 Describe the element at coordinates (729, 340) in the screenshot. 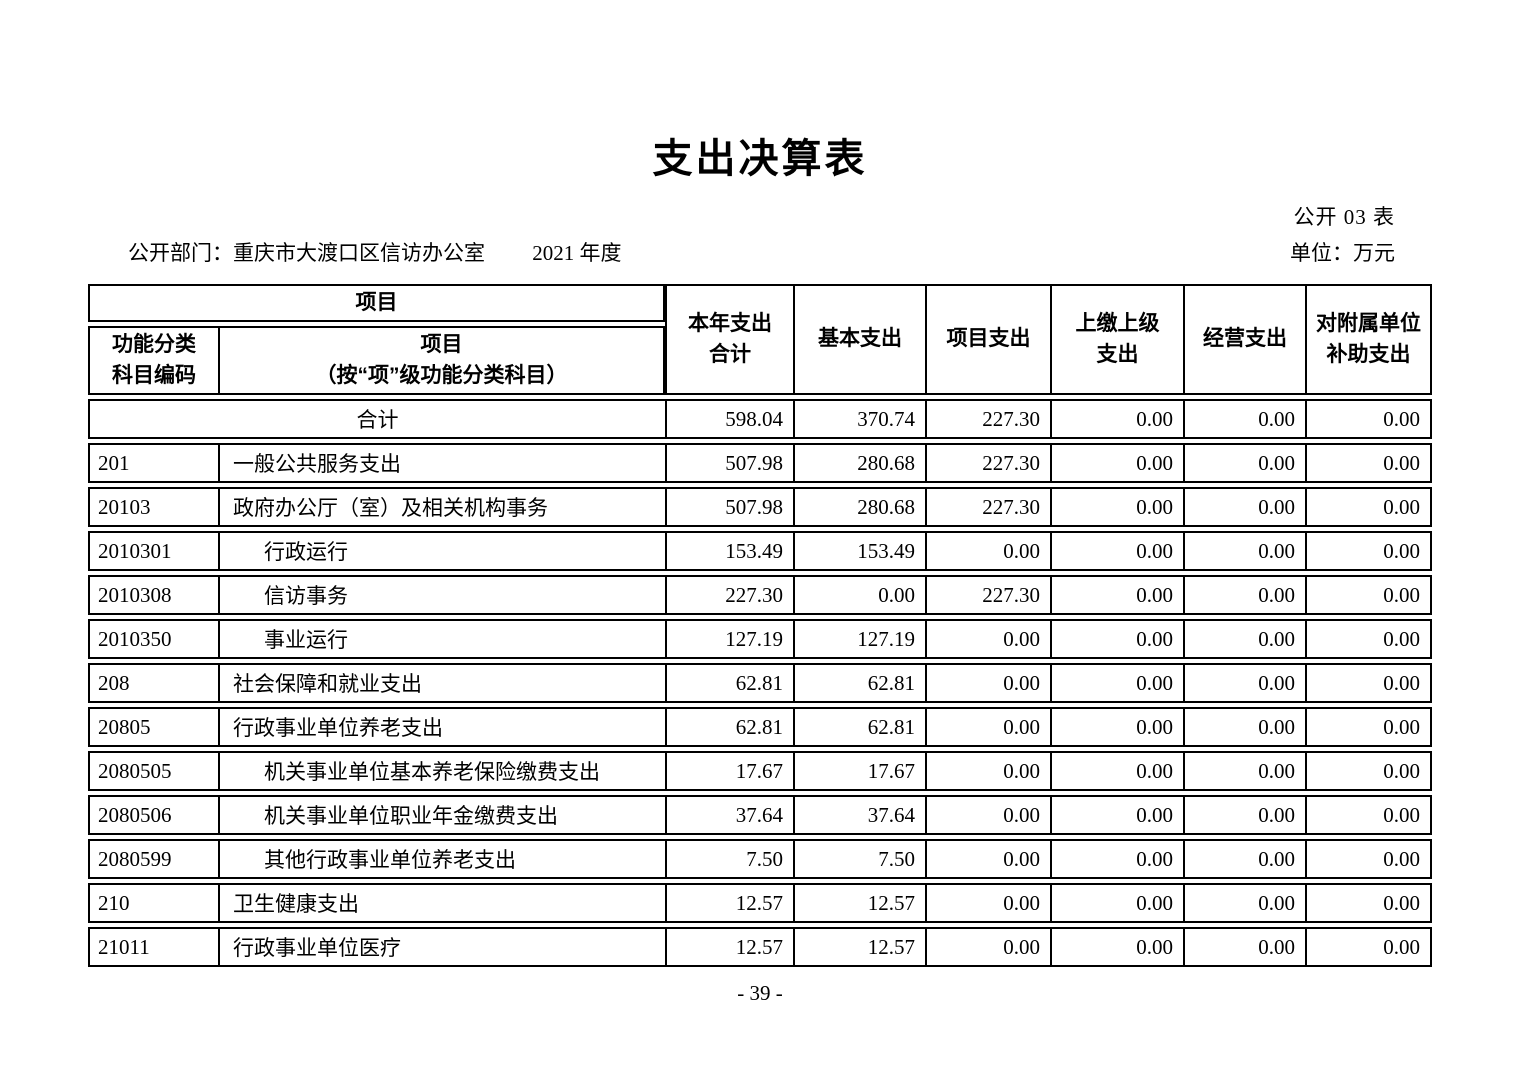

I see `header-col-year-total: 本年支出 合计` at that location.